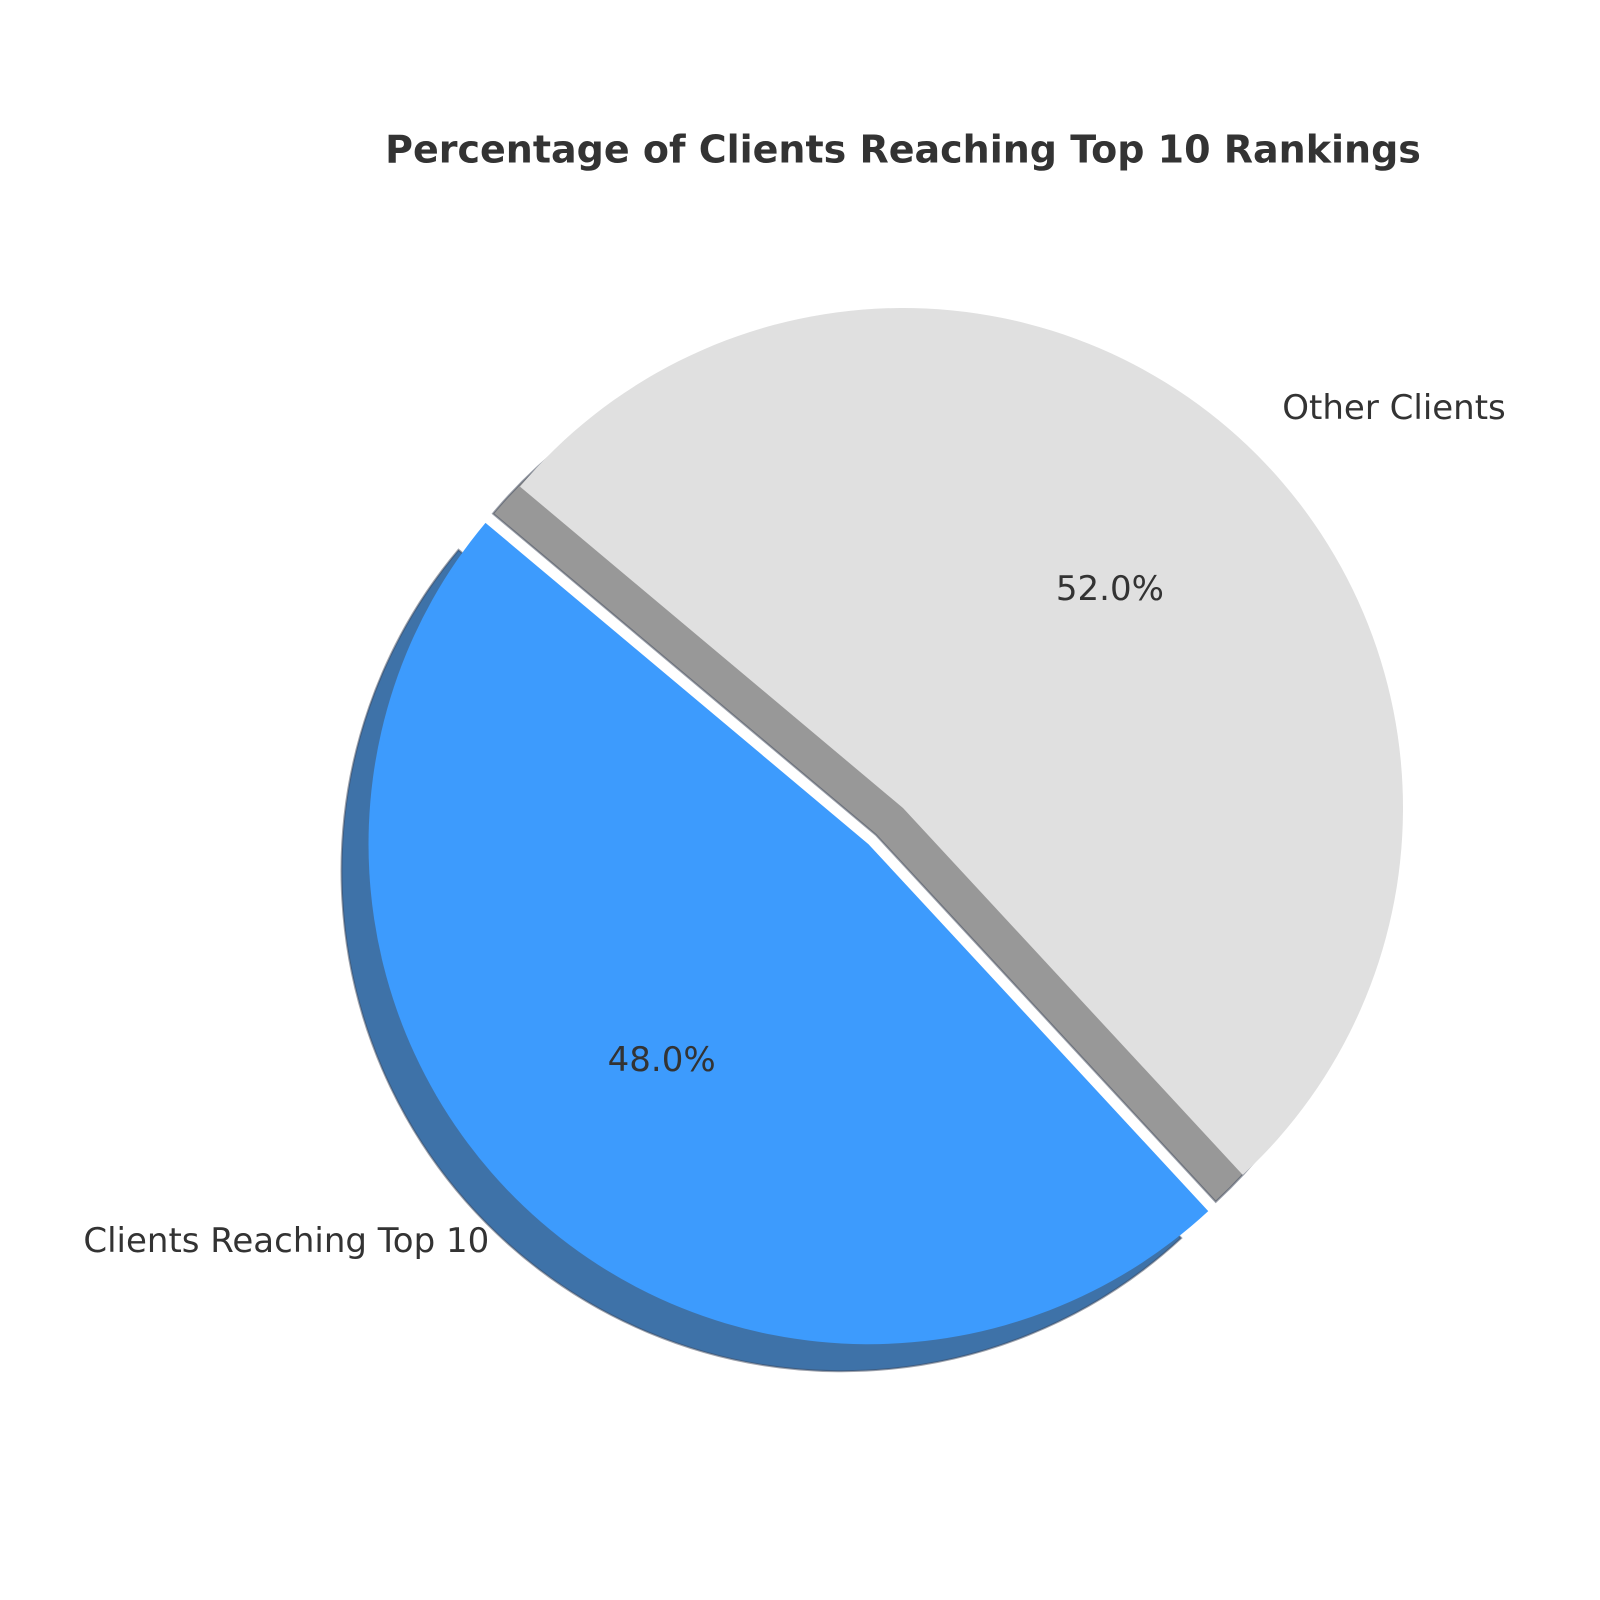 Image resolution: width=1600 pixels, height=1600 pixels. Describe the element at coordinates (1394, 408) in the screenshot. I see `category-label: Other Clients` at that location.